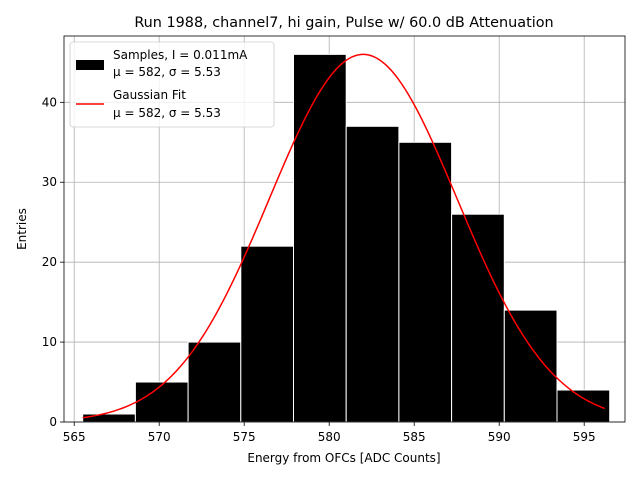 This screenshot has height=480, width=640. What do you see at coordinates (49, 182) in the screenshot?
I see `y-tick-label: 30` at bounding box center [49, 182].